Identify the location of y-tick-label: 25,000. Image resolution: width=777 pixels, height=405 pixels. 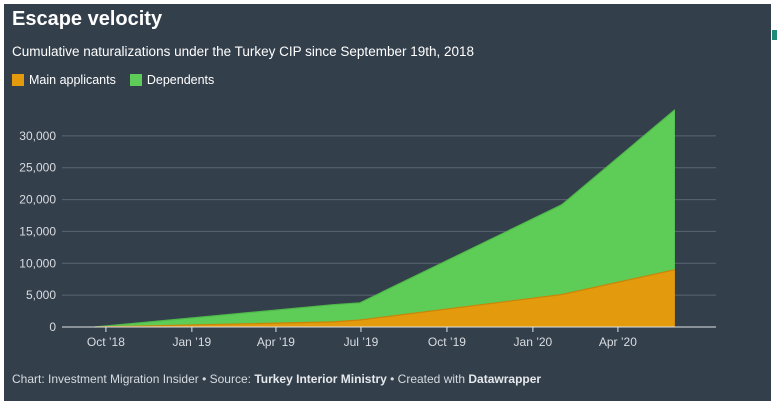
(37, 168).